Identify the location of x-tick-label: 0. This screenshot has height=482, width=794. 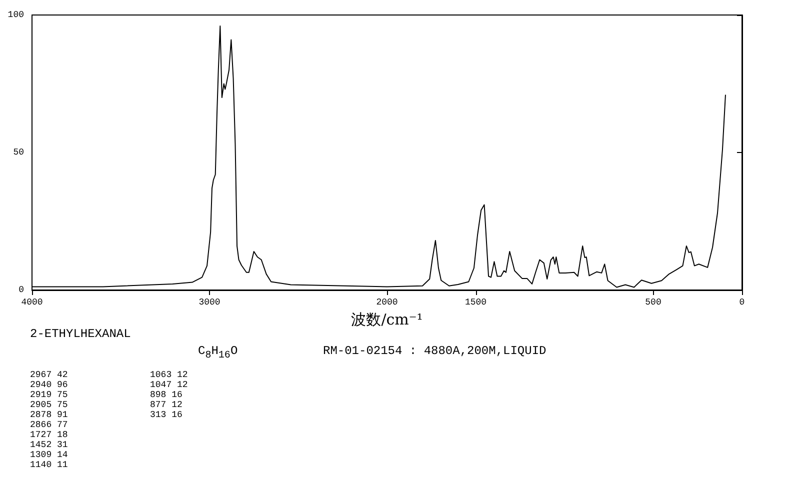
(742, 303).